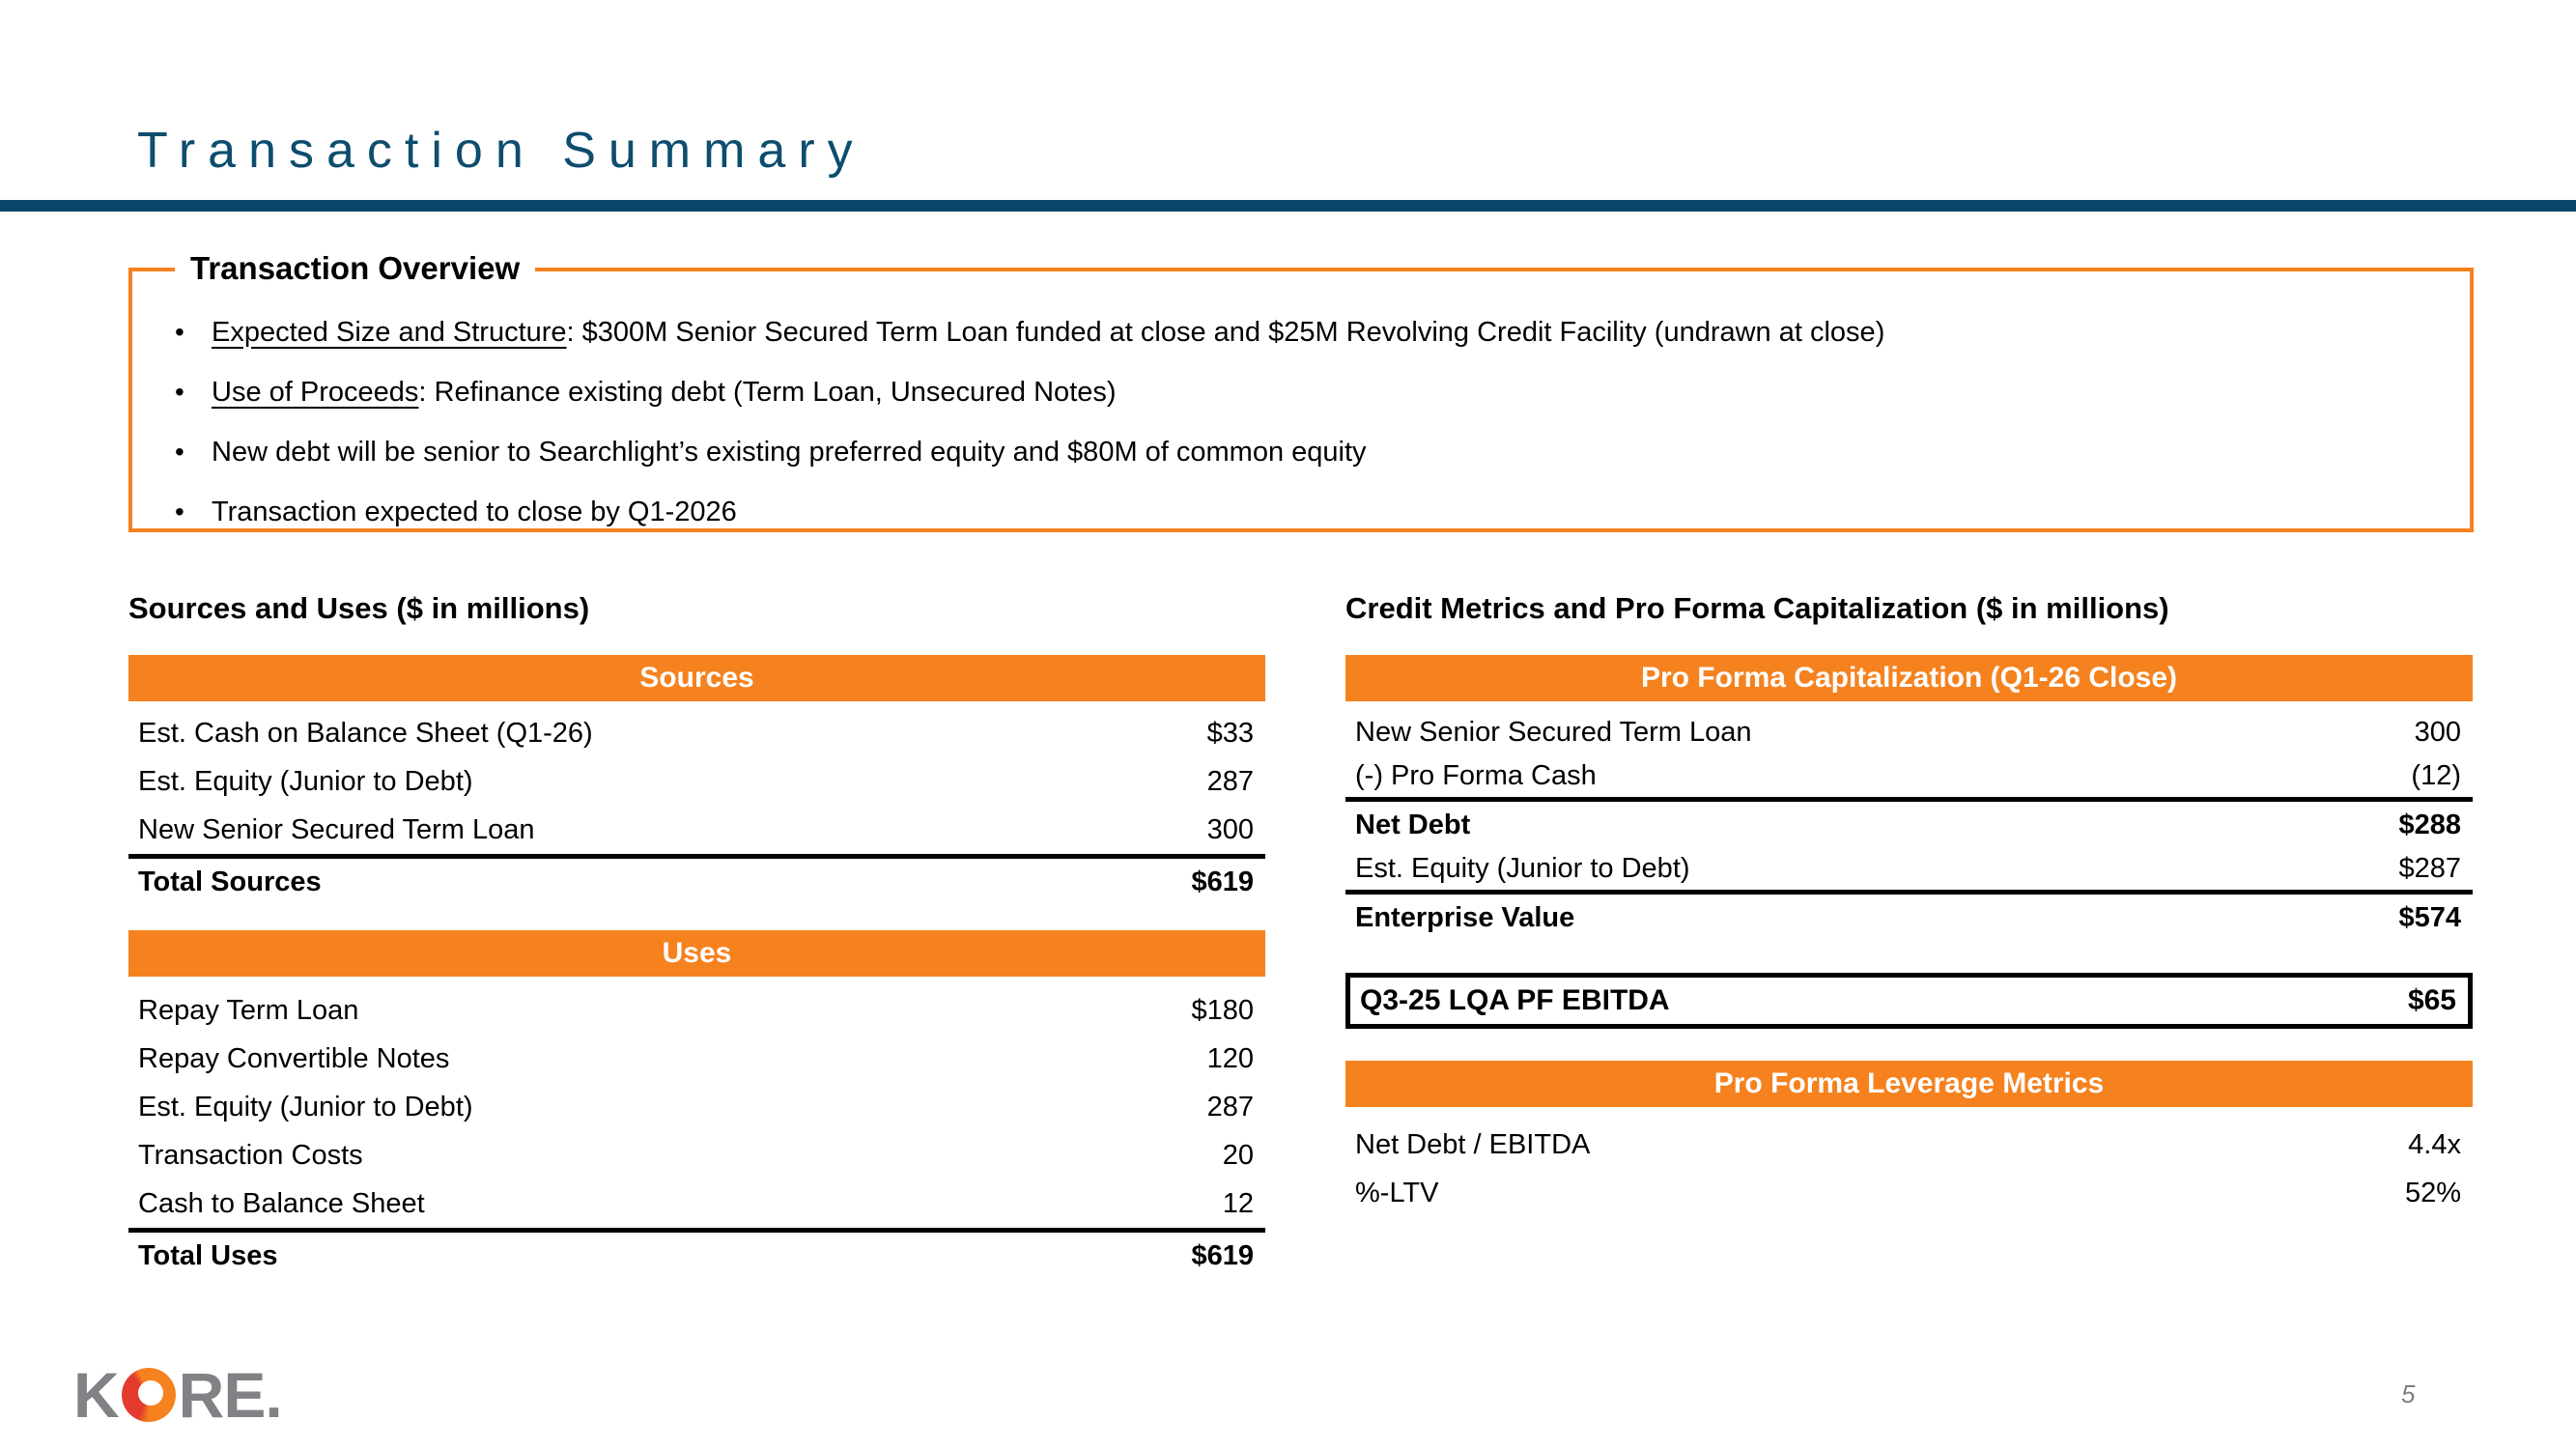 The height and width of the screenshot is (1449, 2576). Describe the element at coordinates (1397, 1192) in the screenshot. I see `row-label: %-LTV` at that location.